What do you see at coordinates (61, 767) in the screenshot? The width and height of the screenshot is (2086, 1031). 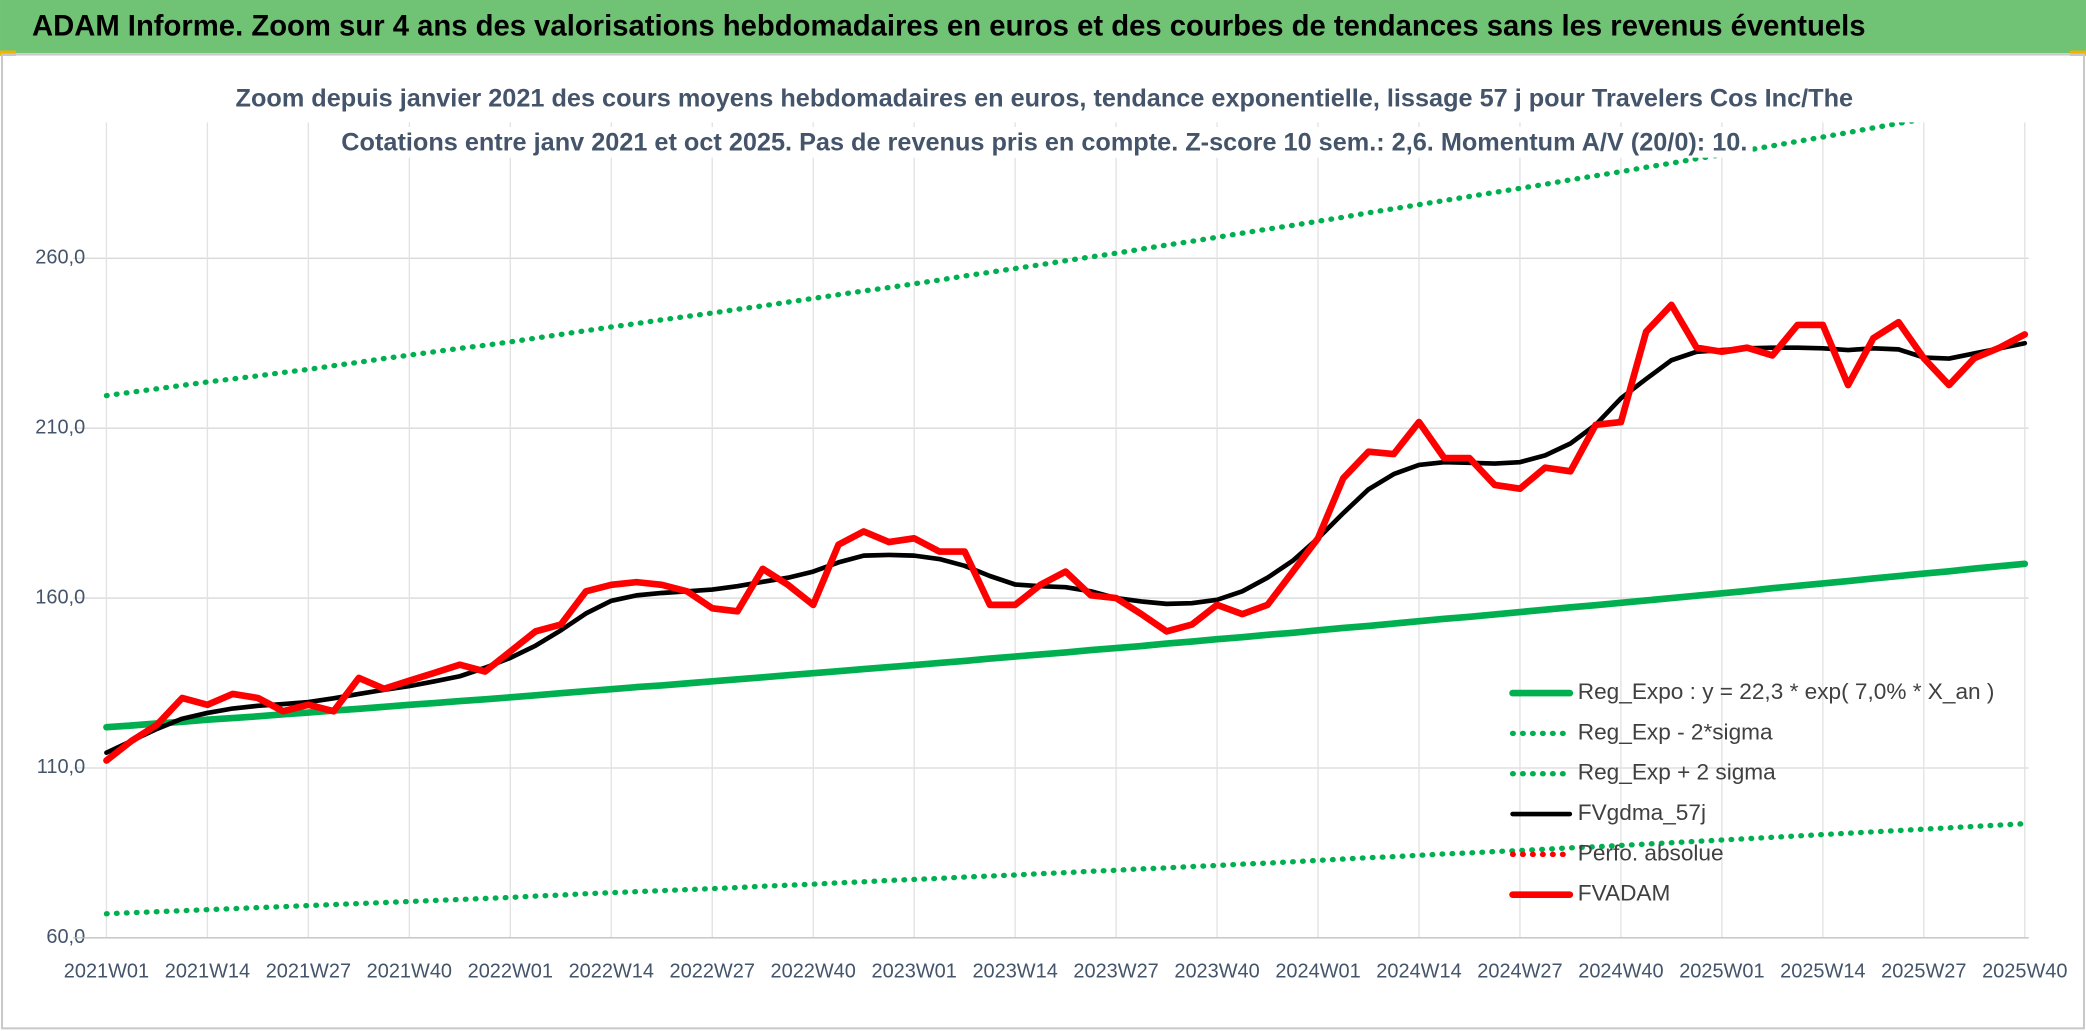 I see `y-tick-label: 110,0` at bounding box center [61, 767].